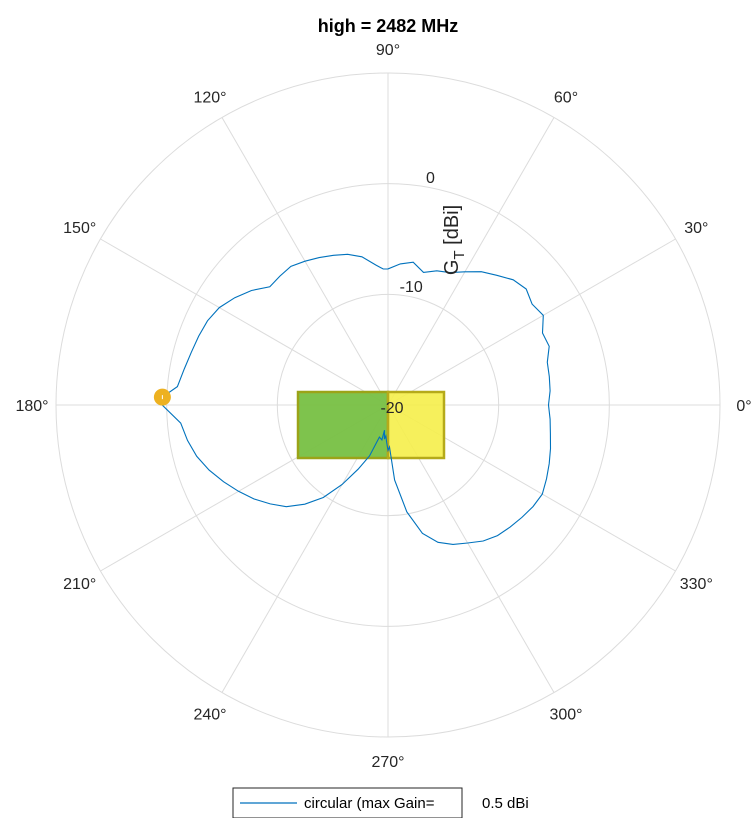 The image size is (751, 818). I want to click on radial-tick-label: -20, so click(391, 408).